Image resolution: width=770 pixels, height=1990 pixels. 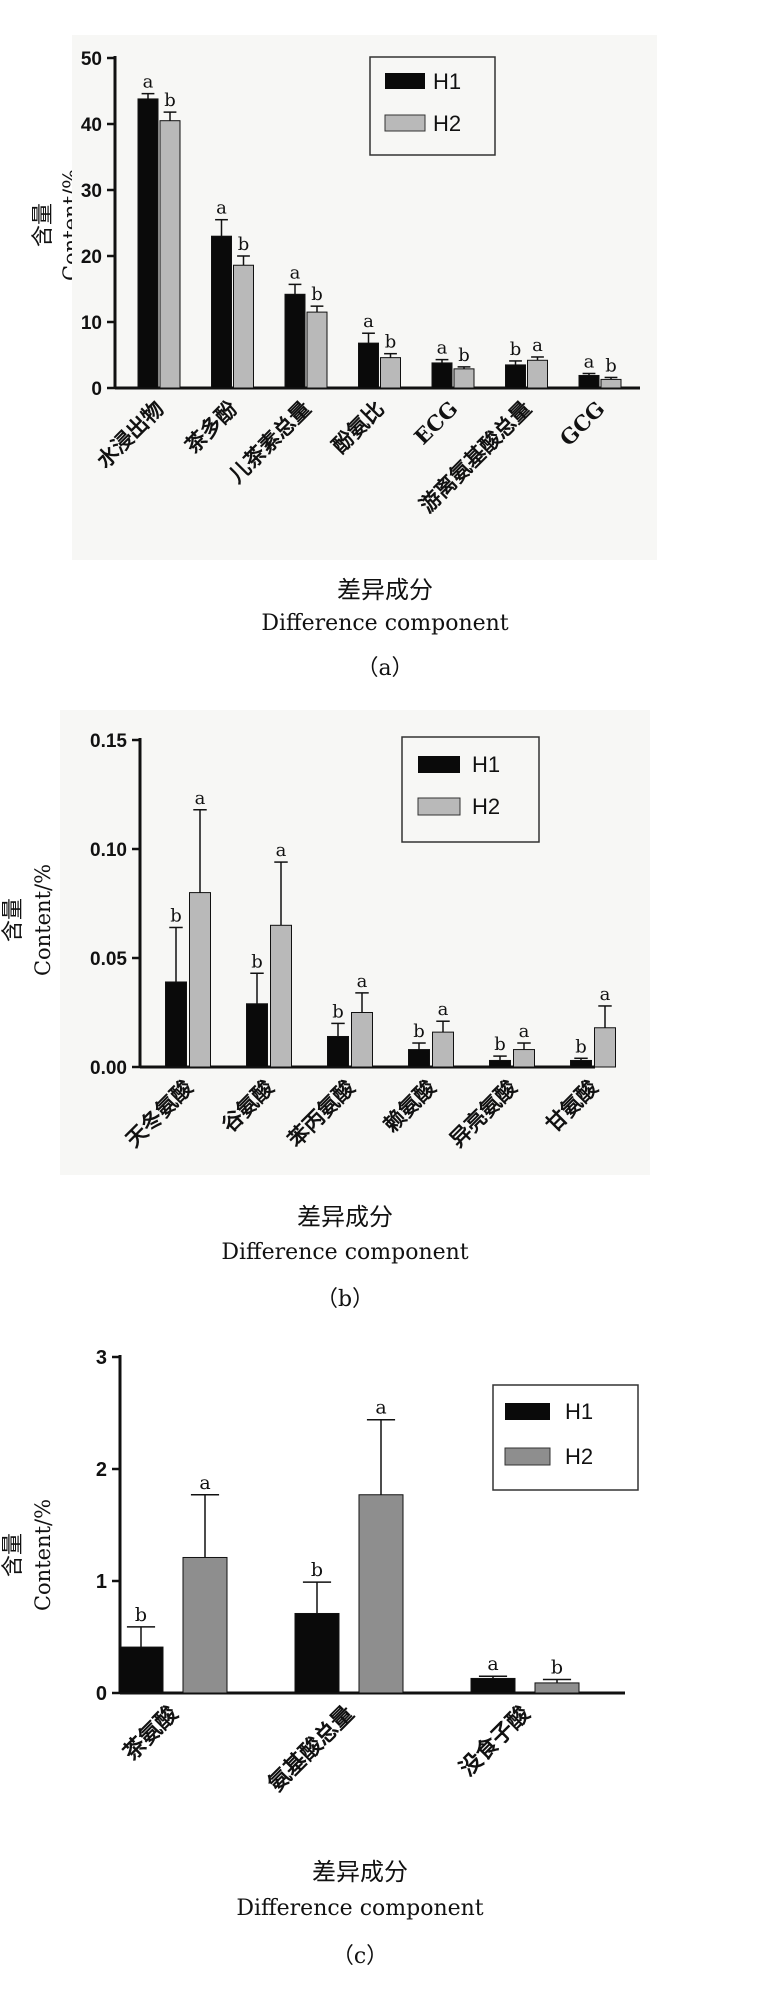 What do you see at coordinates (359, 1908) in the screenshot?
I see `panel-c-xlabel-en: Difference component` at bounding box center [359, 1908].